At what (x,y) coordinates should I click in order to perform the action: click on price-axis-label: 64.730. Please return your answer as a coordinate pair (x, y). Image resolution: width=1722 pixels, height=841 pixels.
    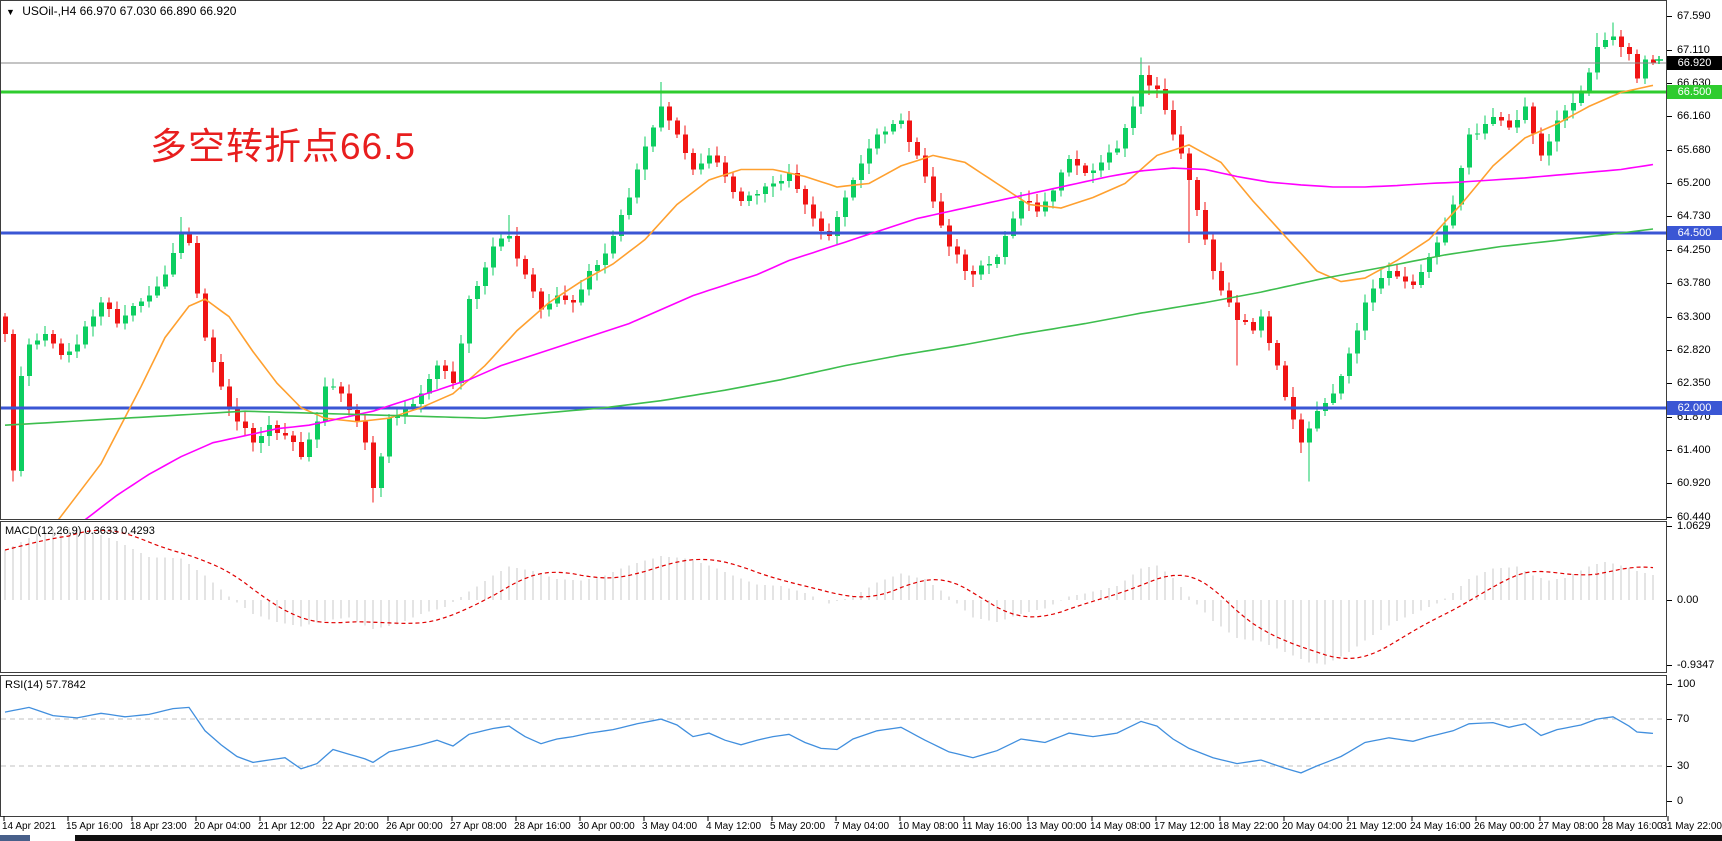
    Looking at the image, I should click on (1694, 216).